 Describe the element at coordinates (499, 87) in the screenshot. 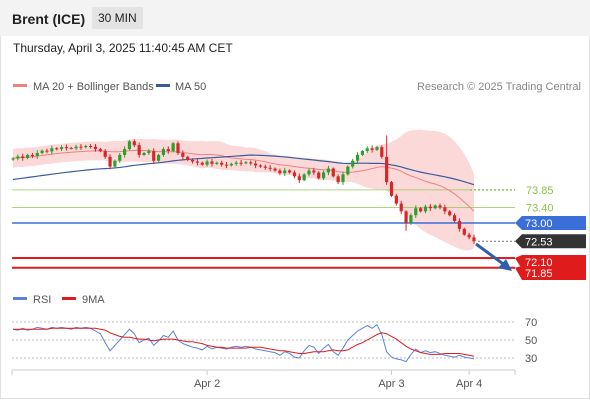

I see `copyright-text: Research © 2025 Trading Central` at that location.